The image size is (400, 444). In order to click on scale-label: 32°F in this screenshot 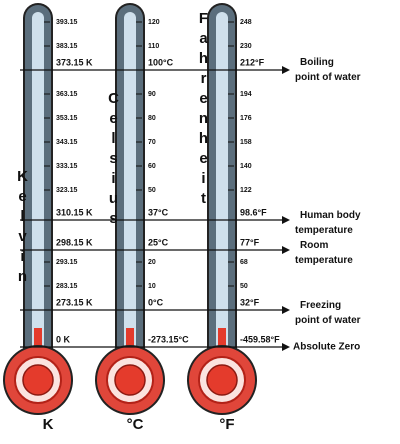, I will do `click(250, 302)`.